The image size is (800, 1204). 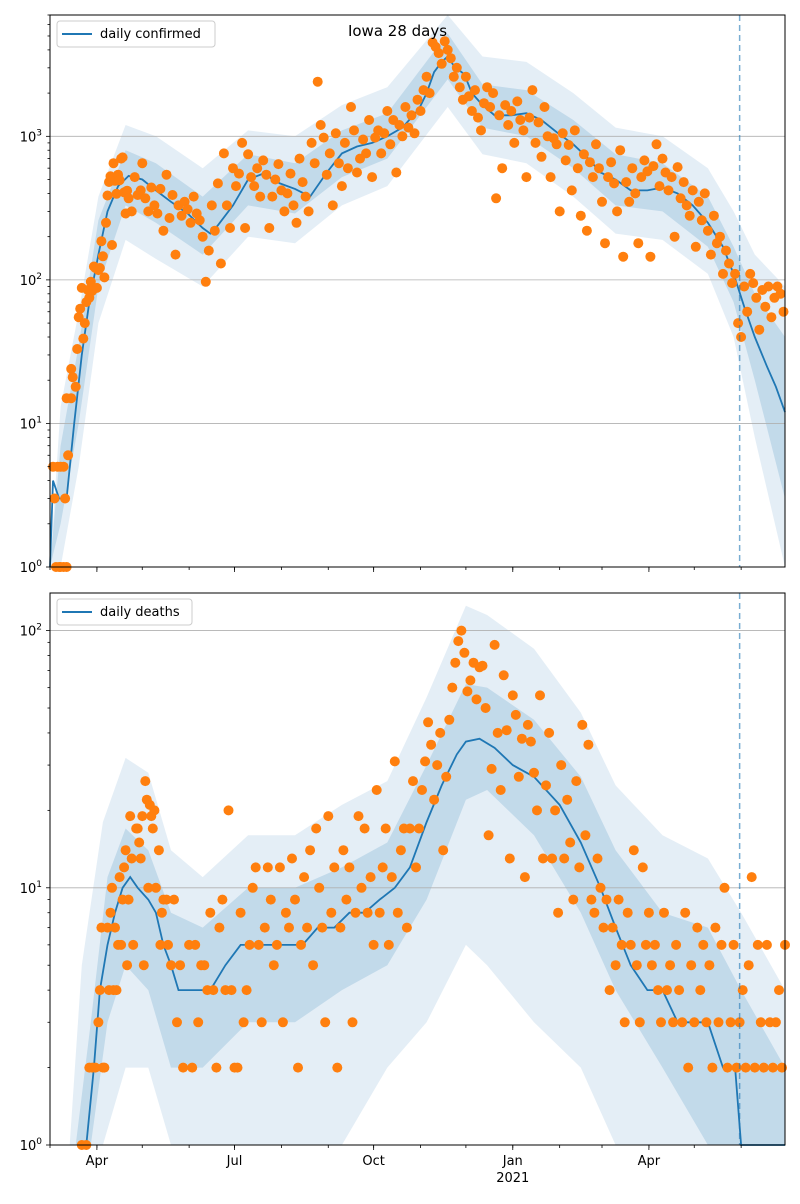 What do you see at coordinates (395, 569) in the screenshot?
I see `confirmed-x-ticks` at bounding box center [395, 569].